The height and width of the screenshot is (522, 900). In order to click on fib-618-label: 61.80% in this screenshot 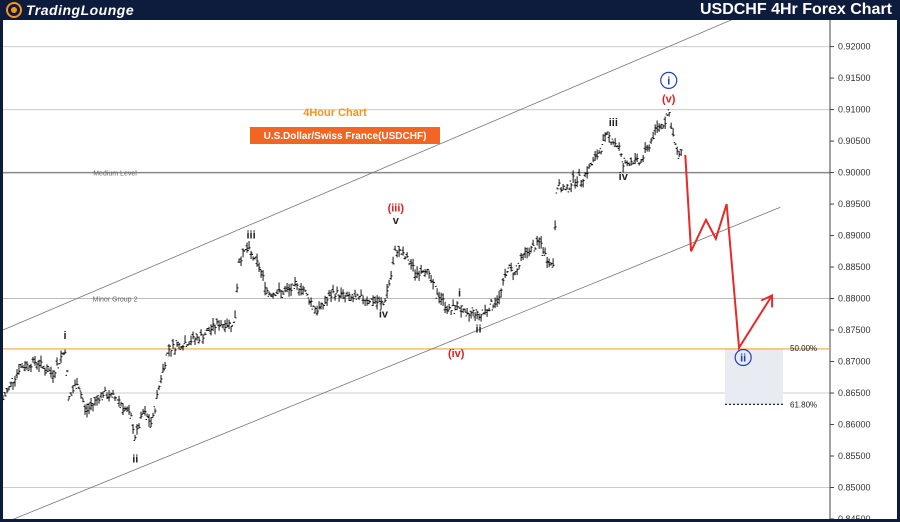, I will do `click(803, 404)`.